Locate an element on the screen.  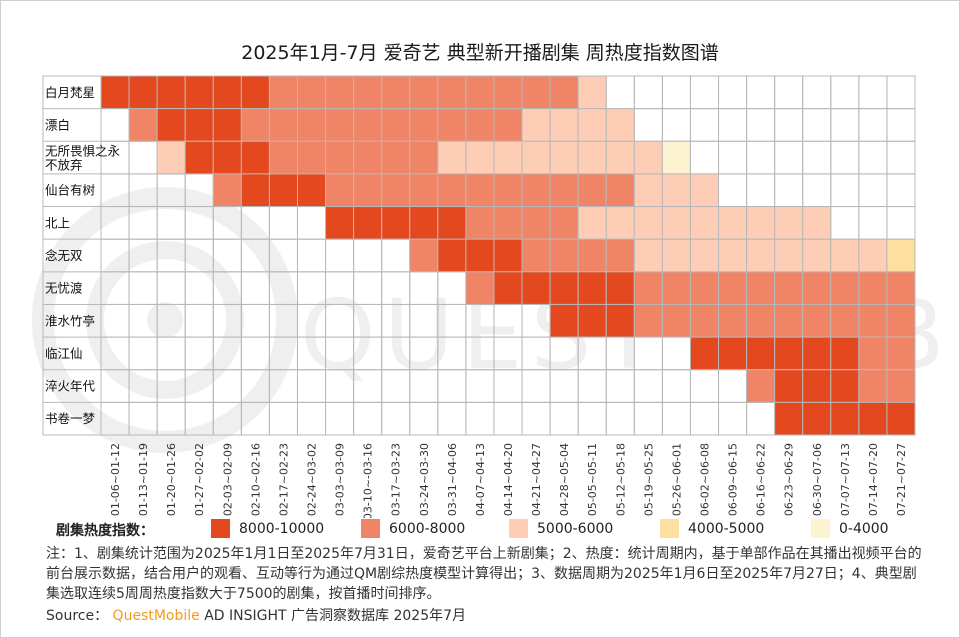
legend-item-6000-8000: 6000-8000 is located at coordinates (413, 528).